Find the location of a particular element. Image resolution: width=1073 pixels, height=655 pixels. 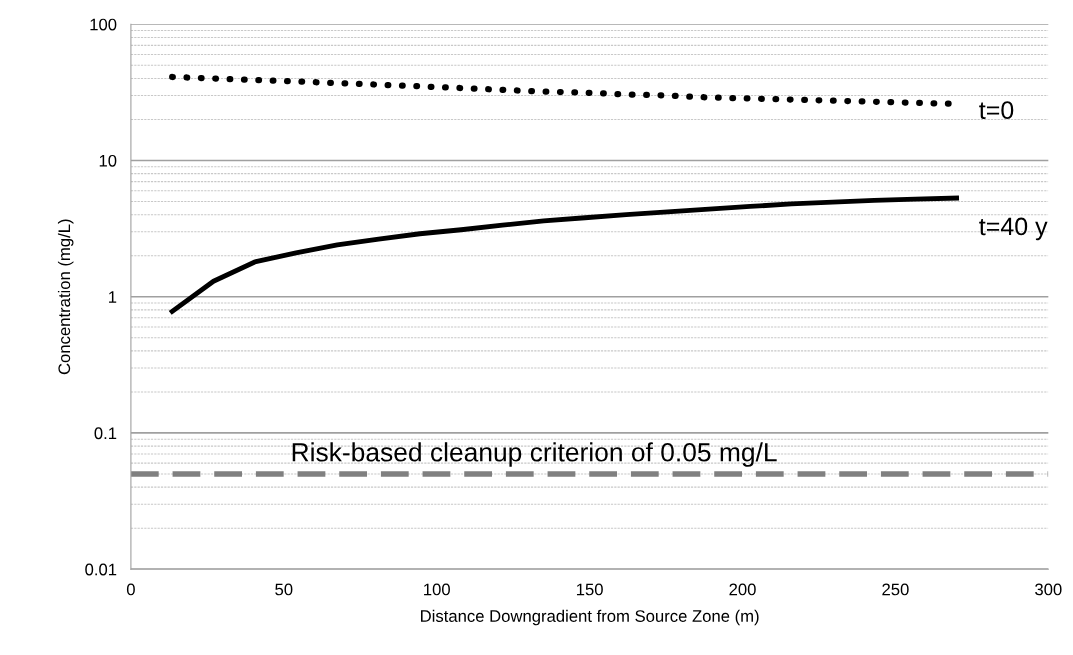

y-axis-title: Concentration (mg/L) is located at coordinates (65, 297).